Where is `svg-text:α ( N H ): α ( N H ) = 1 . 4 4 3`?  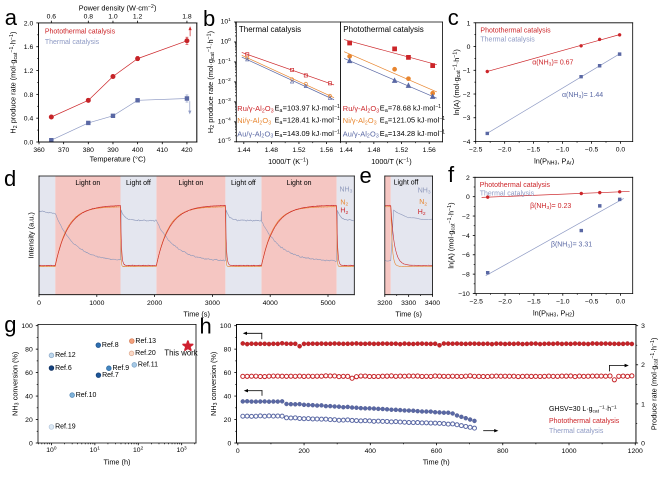
svg-text:α ( N H ): α ( N H ) = 1 . 4 4 3 is located at coordinates (585, 89).